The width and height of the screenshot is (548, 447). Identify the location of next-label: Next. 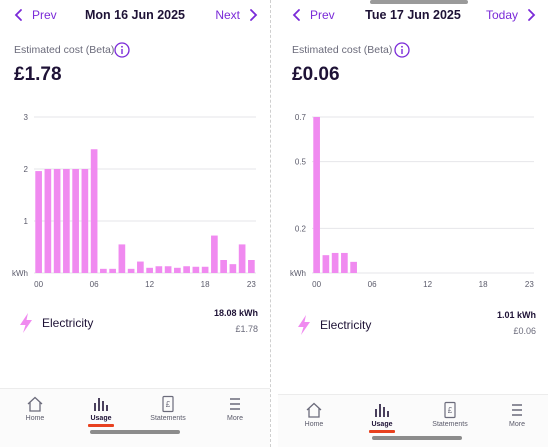
(227, 15).